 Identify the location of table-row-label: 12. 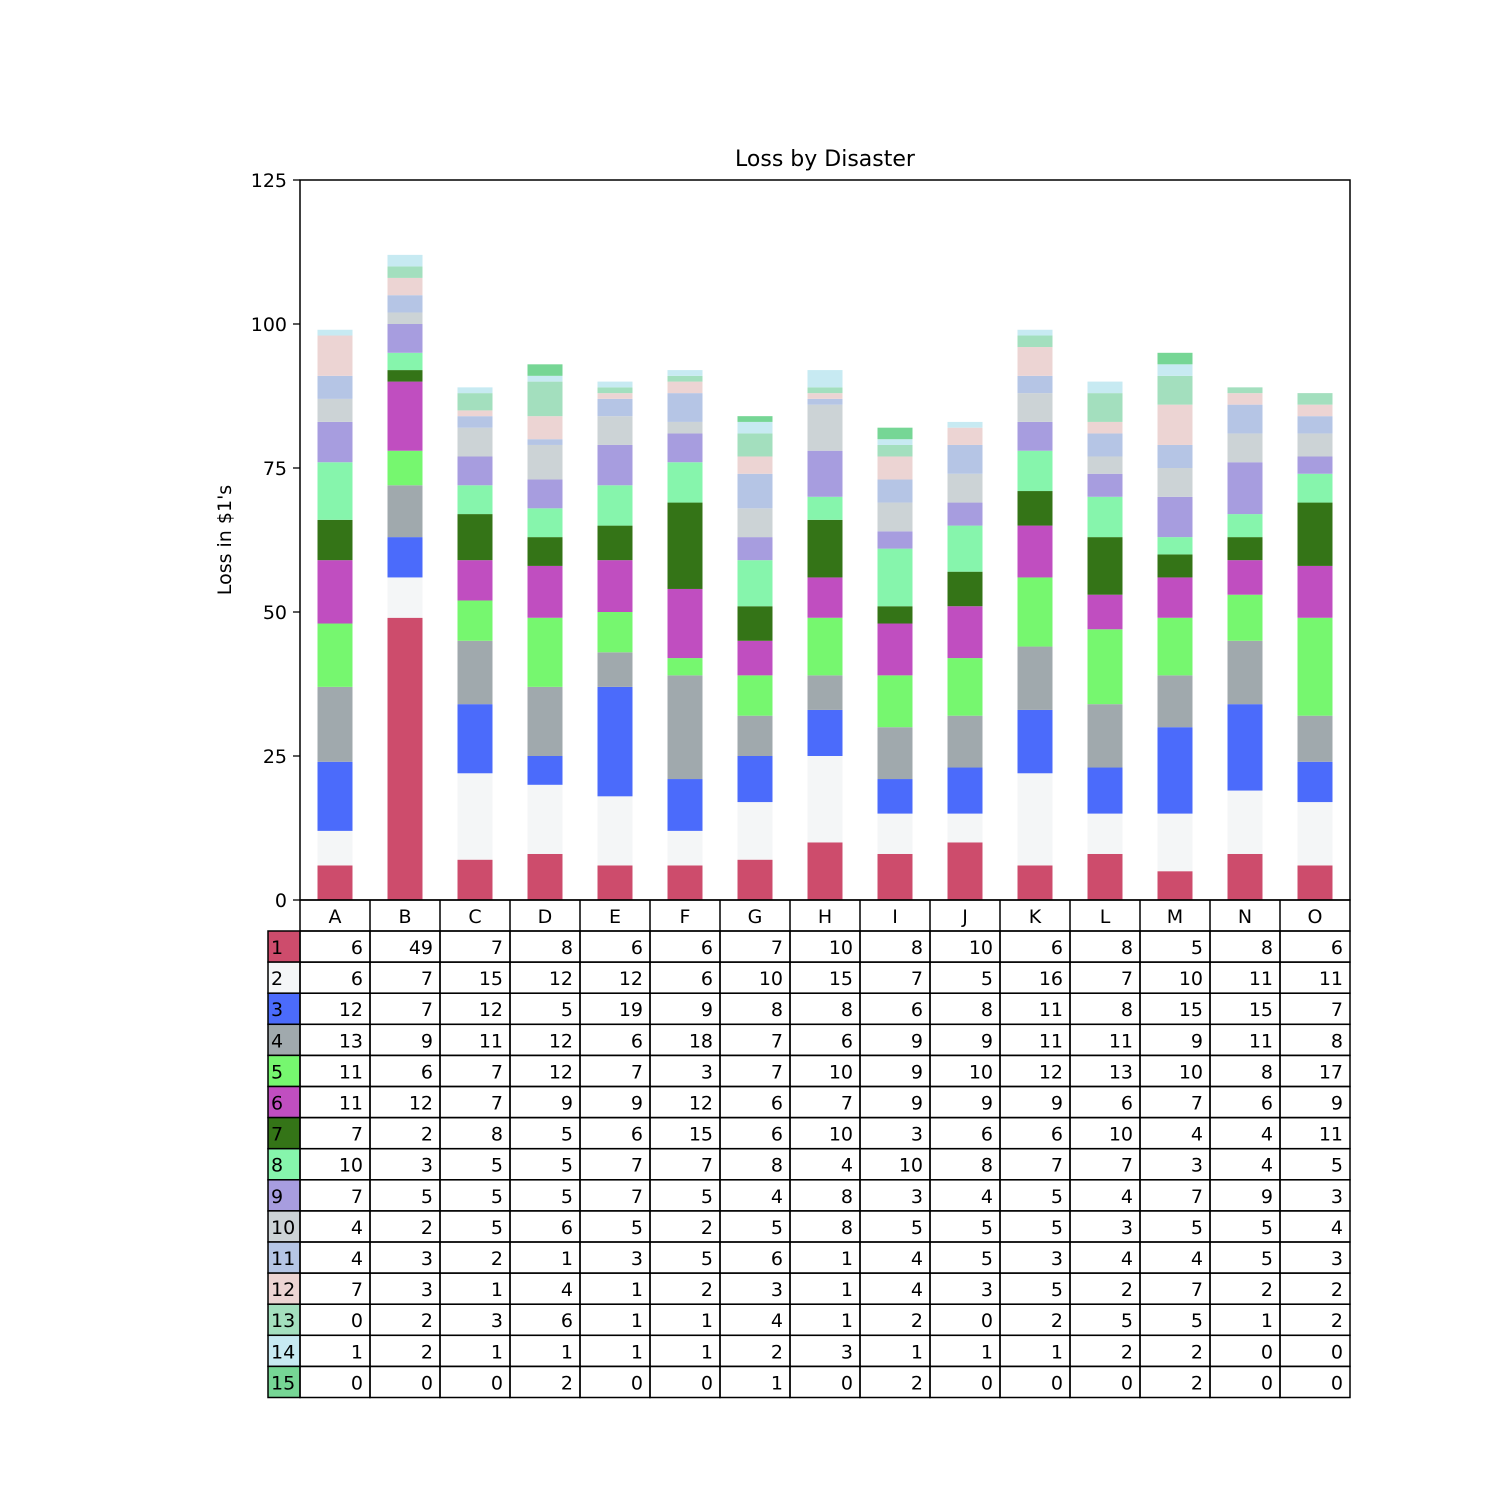
(283, 1290).